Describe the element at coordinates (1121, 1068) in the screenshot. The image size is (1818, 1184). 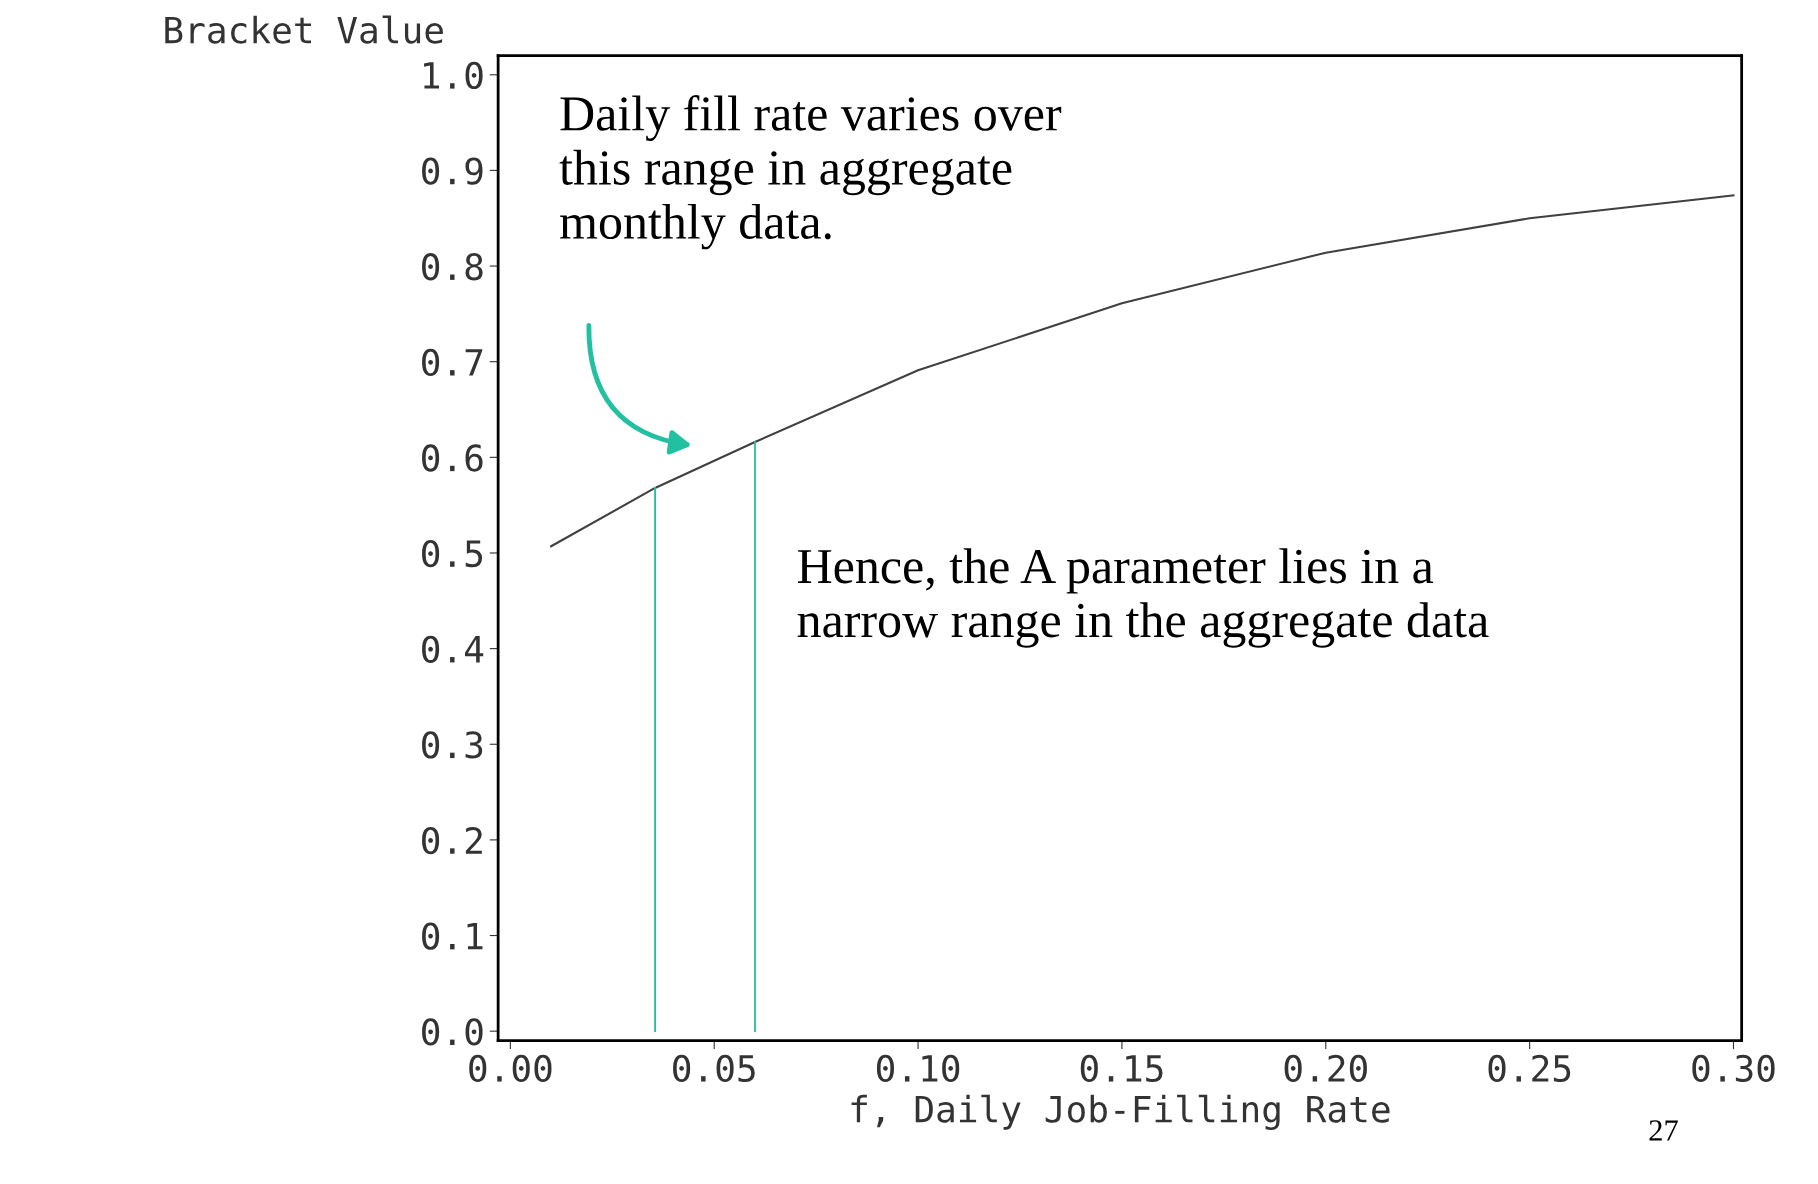
I see `x-tick-label: 0.15` at that location.